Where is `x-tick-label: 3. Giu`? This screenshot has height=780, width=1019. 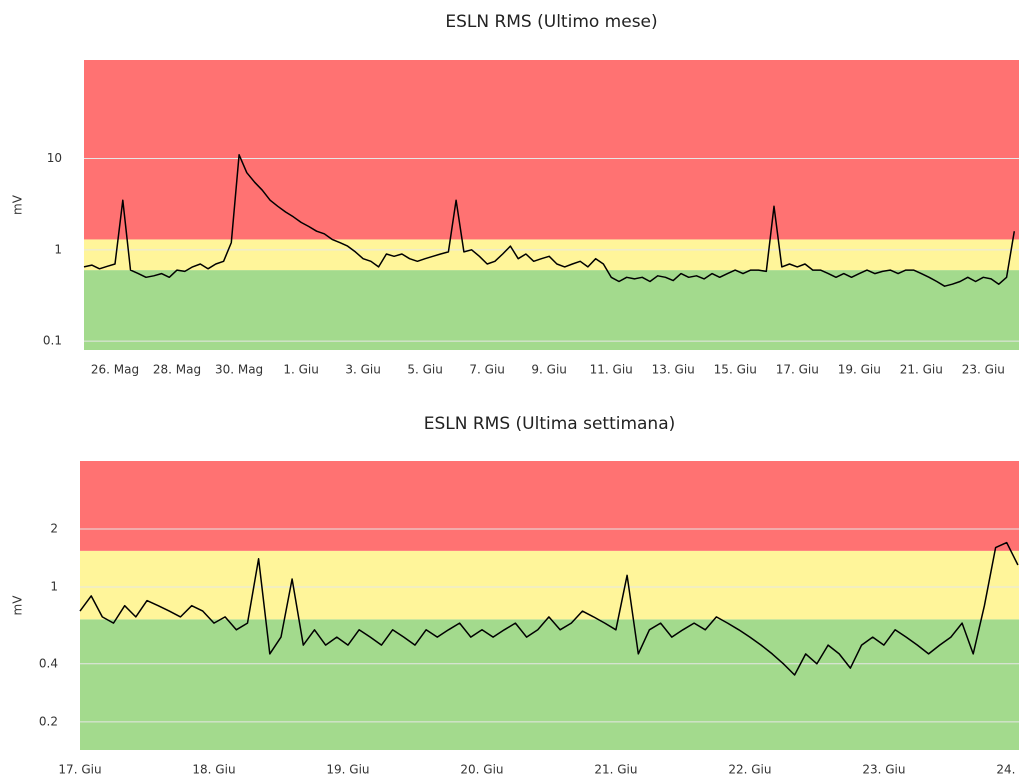
x-tick-label: 3. Giu is located at coordinates (363, 370).